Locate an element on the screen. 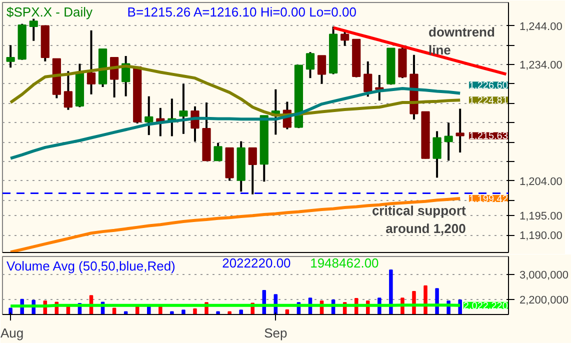  annotation: 1948462.00 is located at coordinates (344, 263).